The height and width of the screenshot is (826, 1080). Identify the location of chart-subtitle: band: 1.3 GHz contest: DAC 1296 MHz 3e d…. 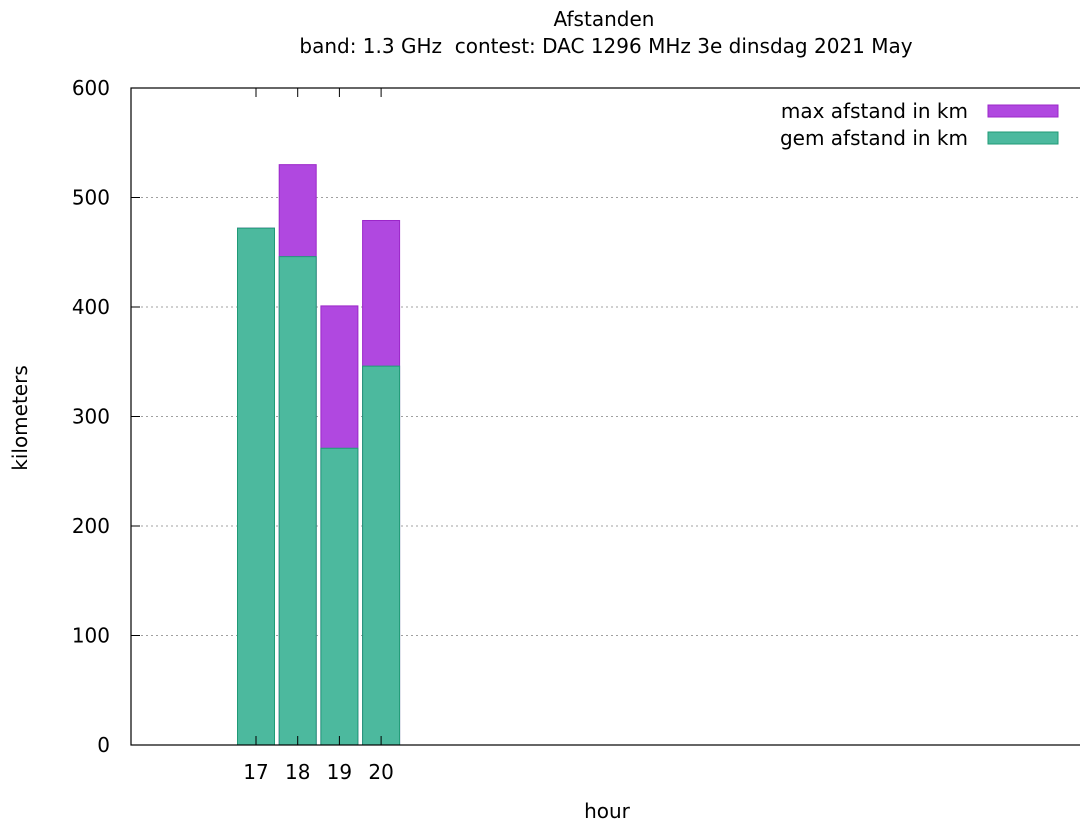
(605, 46).